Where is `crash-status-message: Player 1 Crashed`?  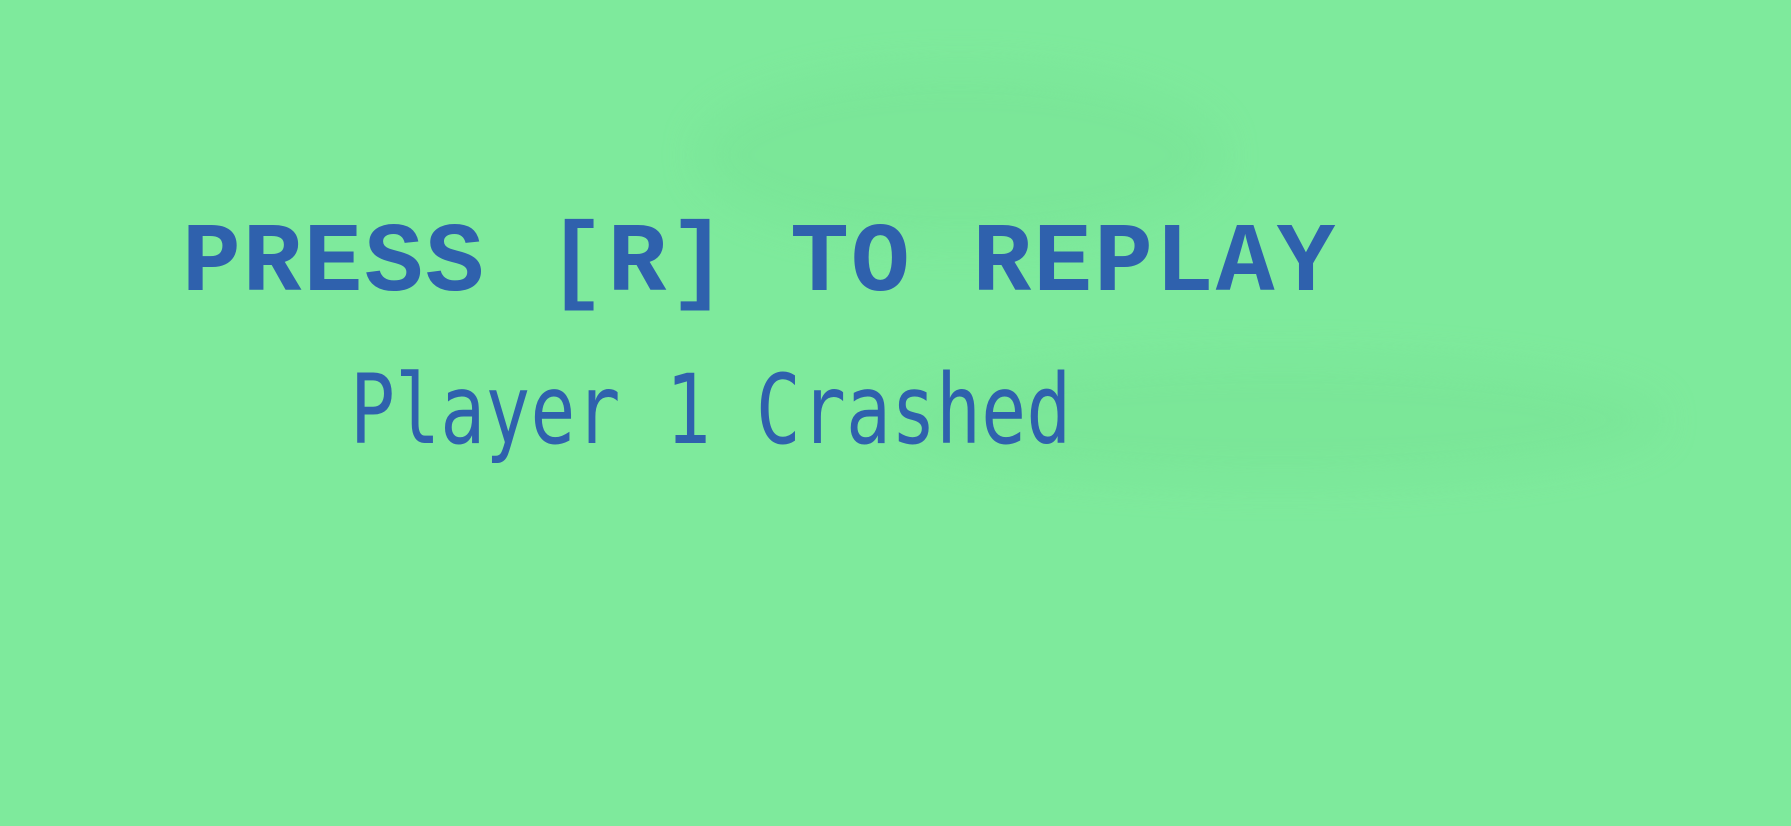
crash-status-message: Player 1 Crashed is located at coordinates (711, 410).